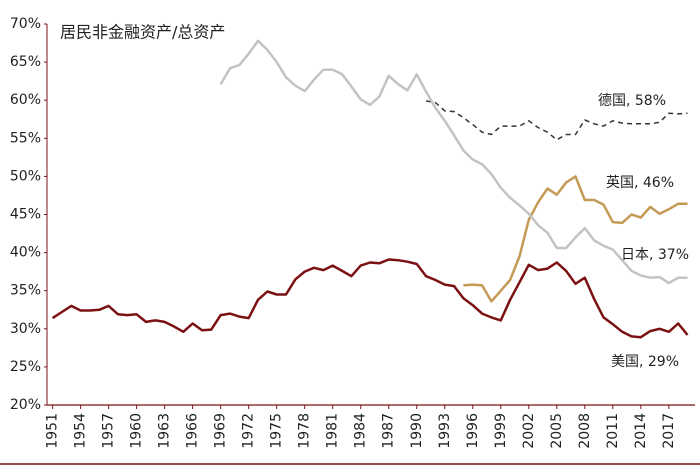 Image resolution: width=700 pixels, height=471 pixels. I want to click on y-tick-label: 25%, so click(25, 367).